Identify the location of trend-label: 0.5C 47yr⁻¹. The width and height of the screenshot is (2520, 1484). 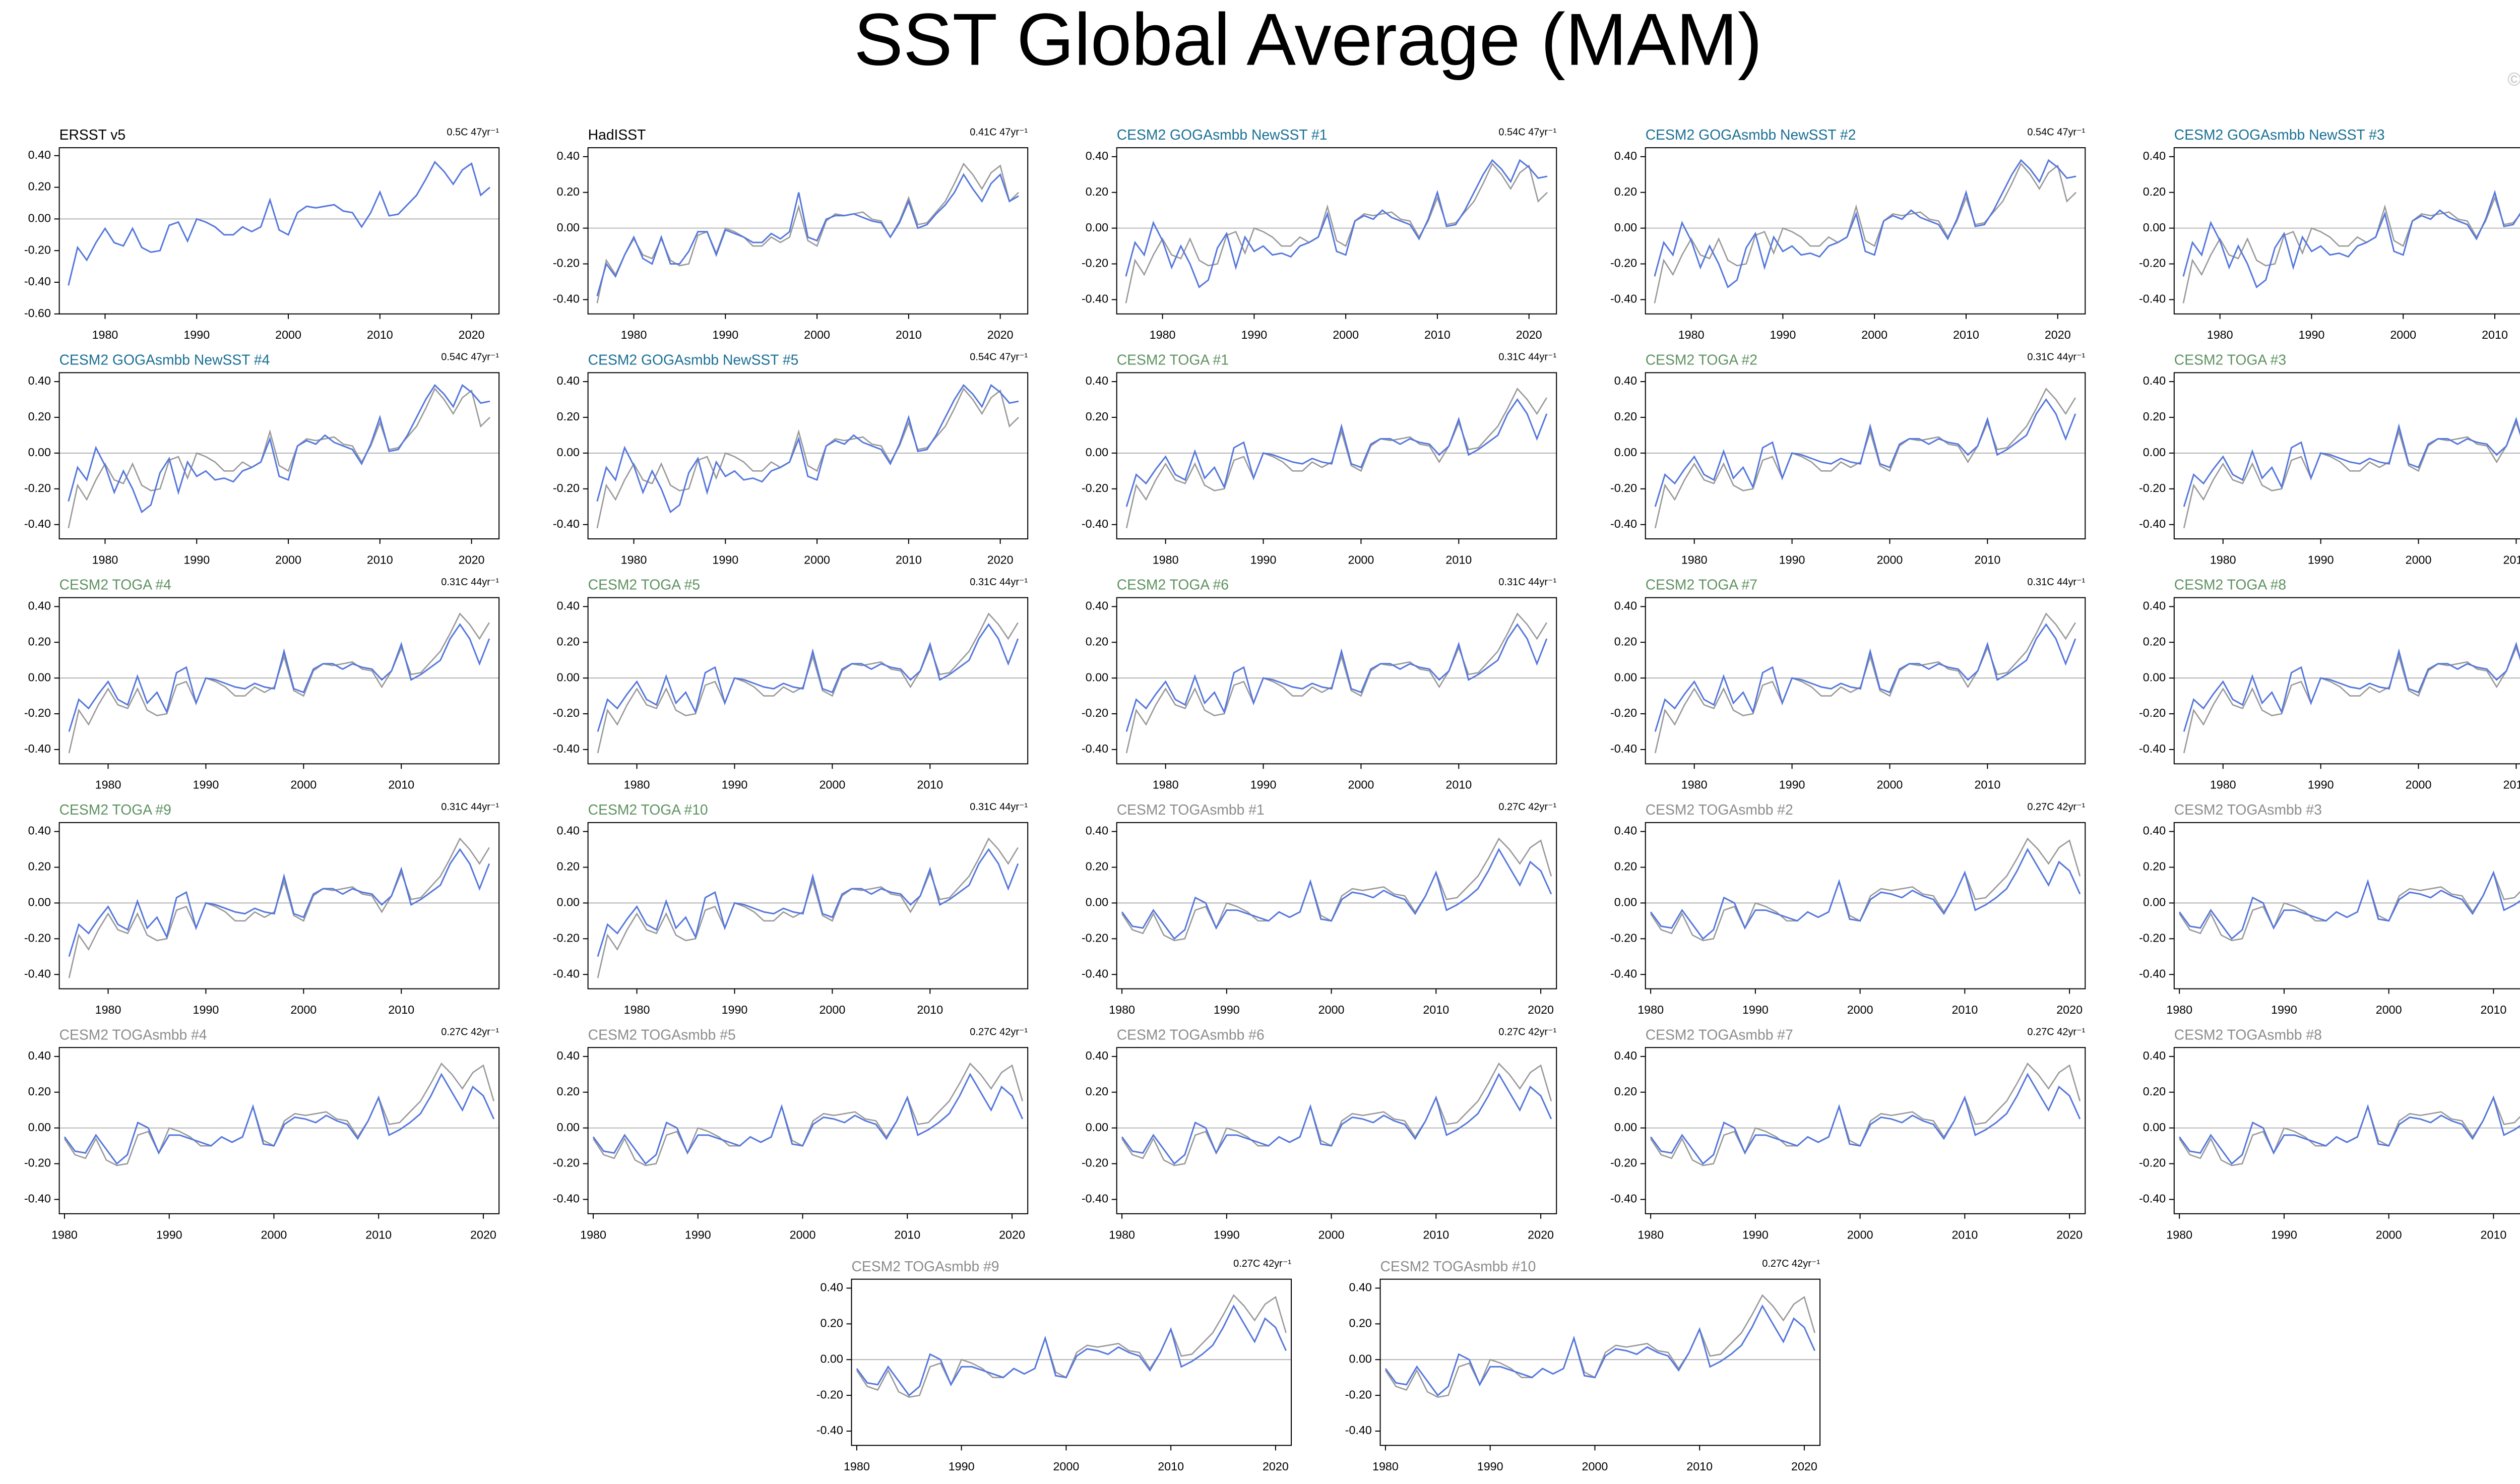
(473, 132).